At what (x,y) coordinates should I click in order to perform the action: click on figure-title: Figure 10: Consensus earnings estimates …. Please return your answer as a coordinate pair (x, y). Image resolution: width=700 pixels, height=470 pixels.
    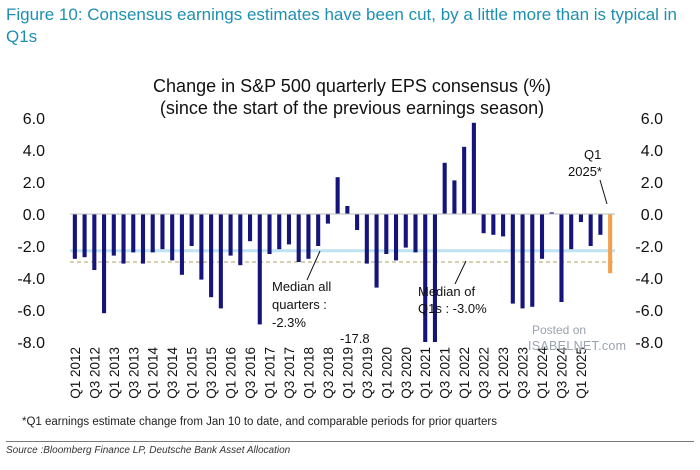
    Looking at the image, I should click on (341, 25).